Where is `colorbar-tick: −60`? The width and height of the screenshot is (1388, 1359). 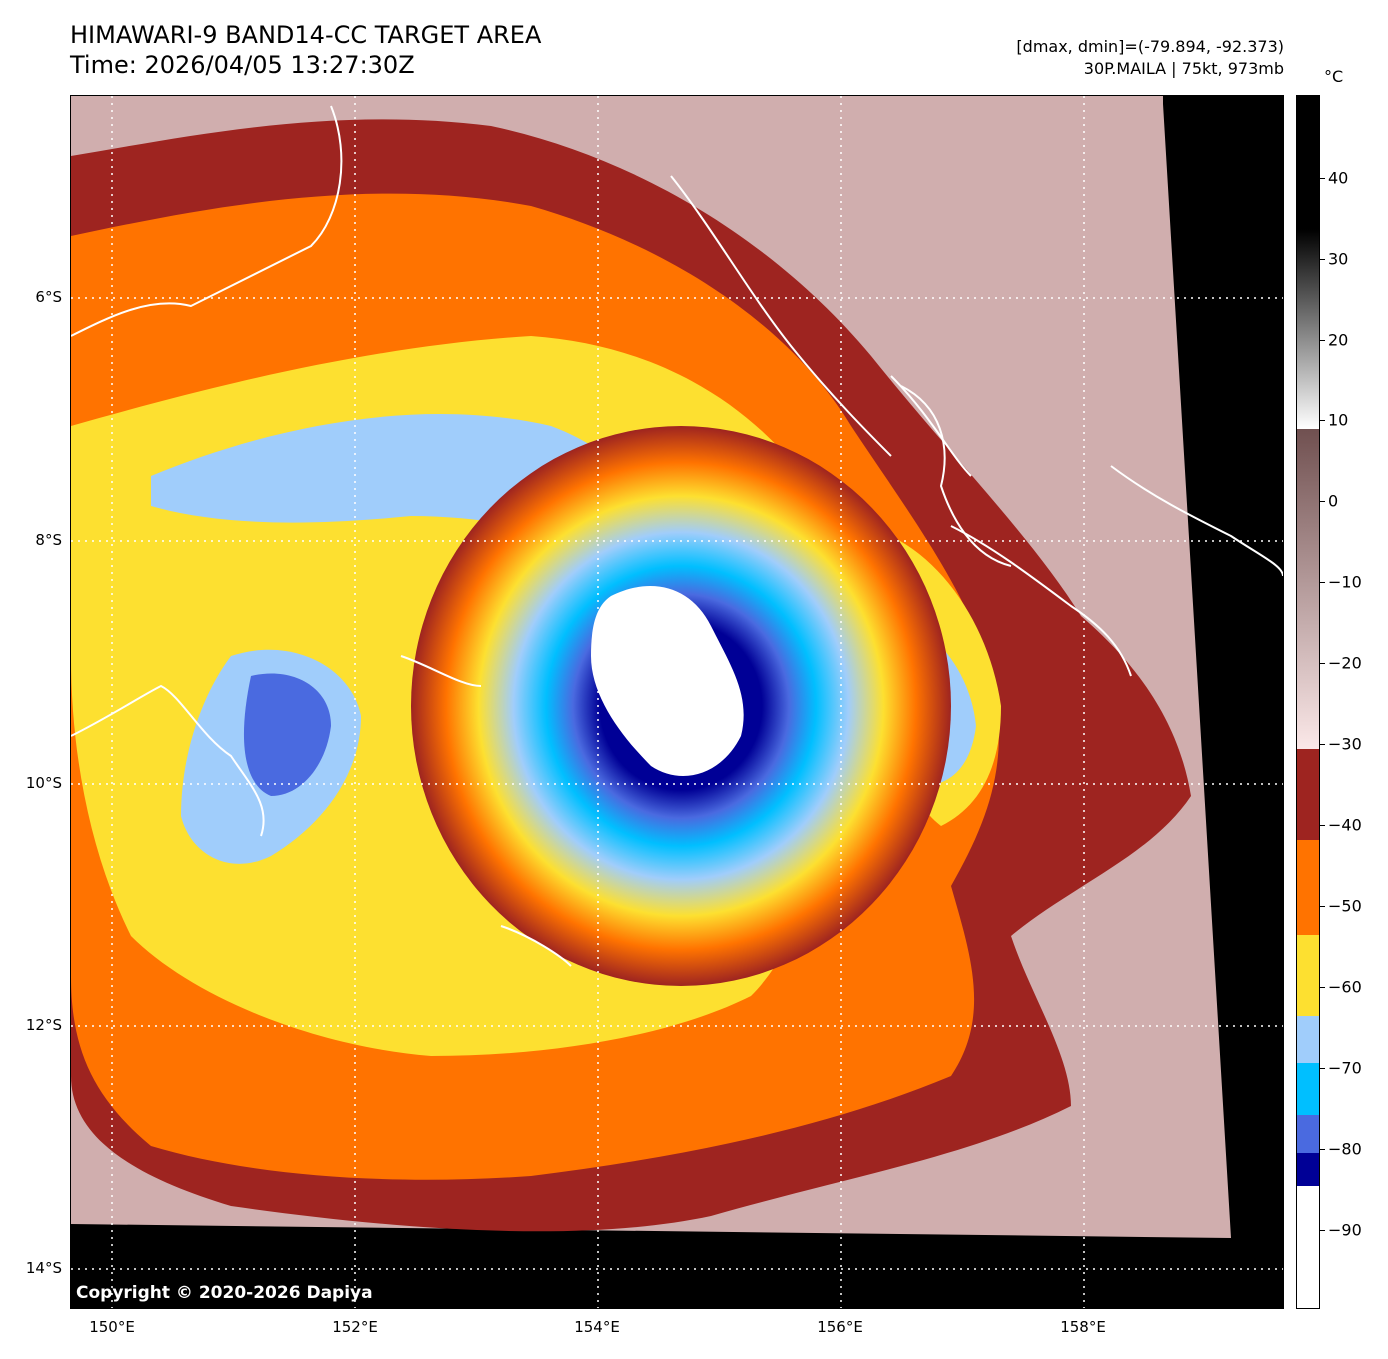
colorbar-tick: −60 is located at coordinates (1345, 987).